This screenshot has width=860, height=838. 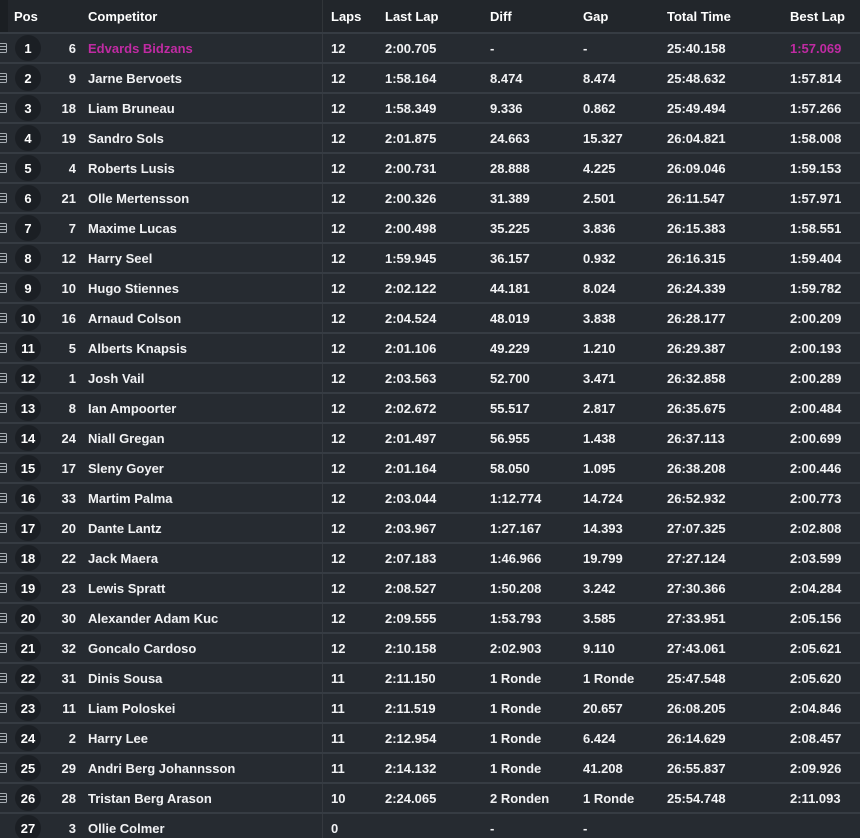 What do you see at coordinates (4, 16) in the screenshot?
I see `header-icon-spacer` at bounding box center [4, 16].